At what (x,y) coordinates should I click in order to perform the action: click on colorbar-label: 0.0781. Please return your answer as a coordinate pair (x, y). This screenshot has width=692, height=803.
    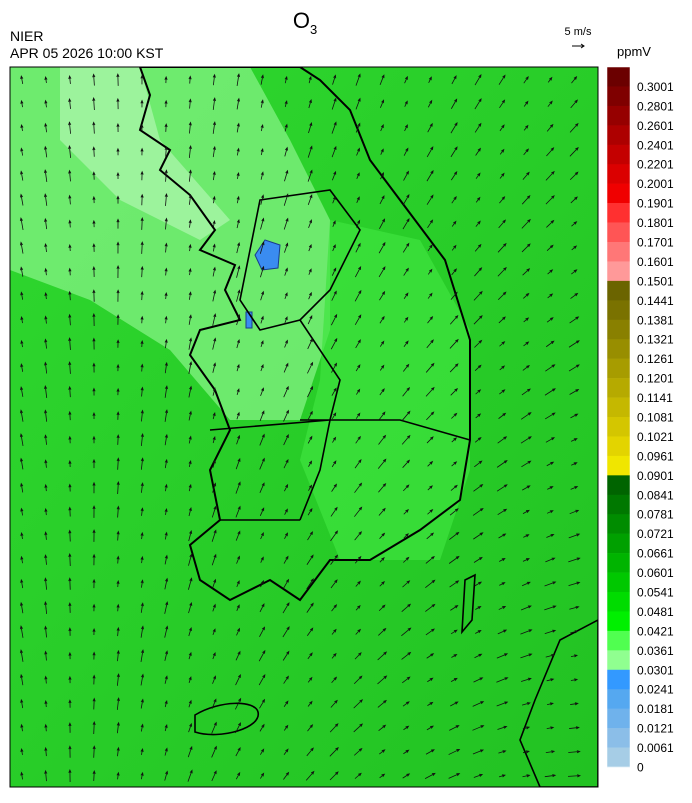
    Looking at the image, I should click on (655, 515).